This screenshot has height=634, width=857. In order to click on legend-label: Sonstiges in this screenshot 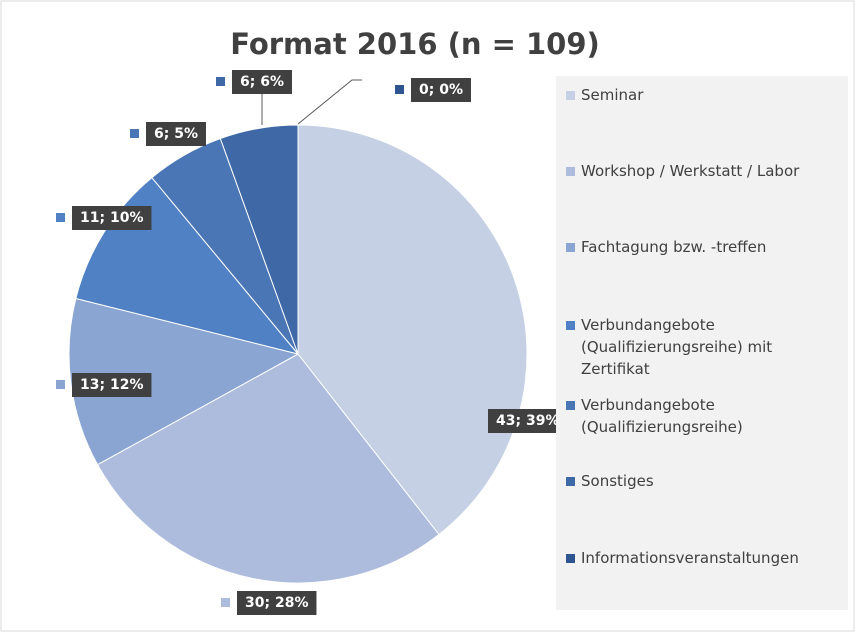, I will do `click(617, 481)`.